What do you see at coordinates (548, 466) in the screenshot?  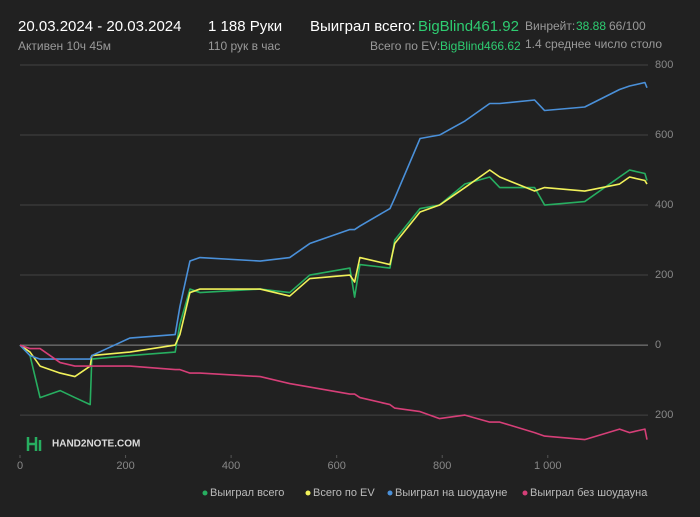 I see `x-tick-label: 1 000` at bounding box center [548, 466].